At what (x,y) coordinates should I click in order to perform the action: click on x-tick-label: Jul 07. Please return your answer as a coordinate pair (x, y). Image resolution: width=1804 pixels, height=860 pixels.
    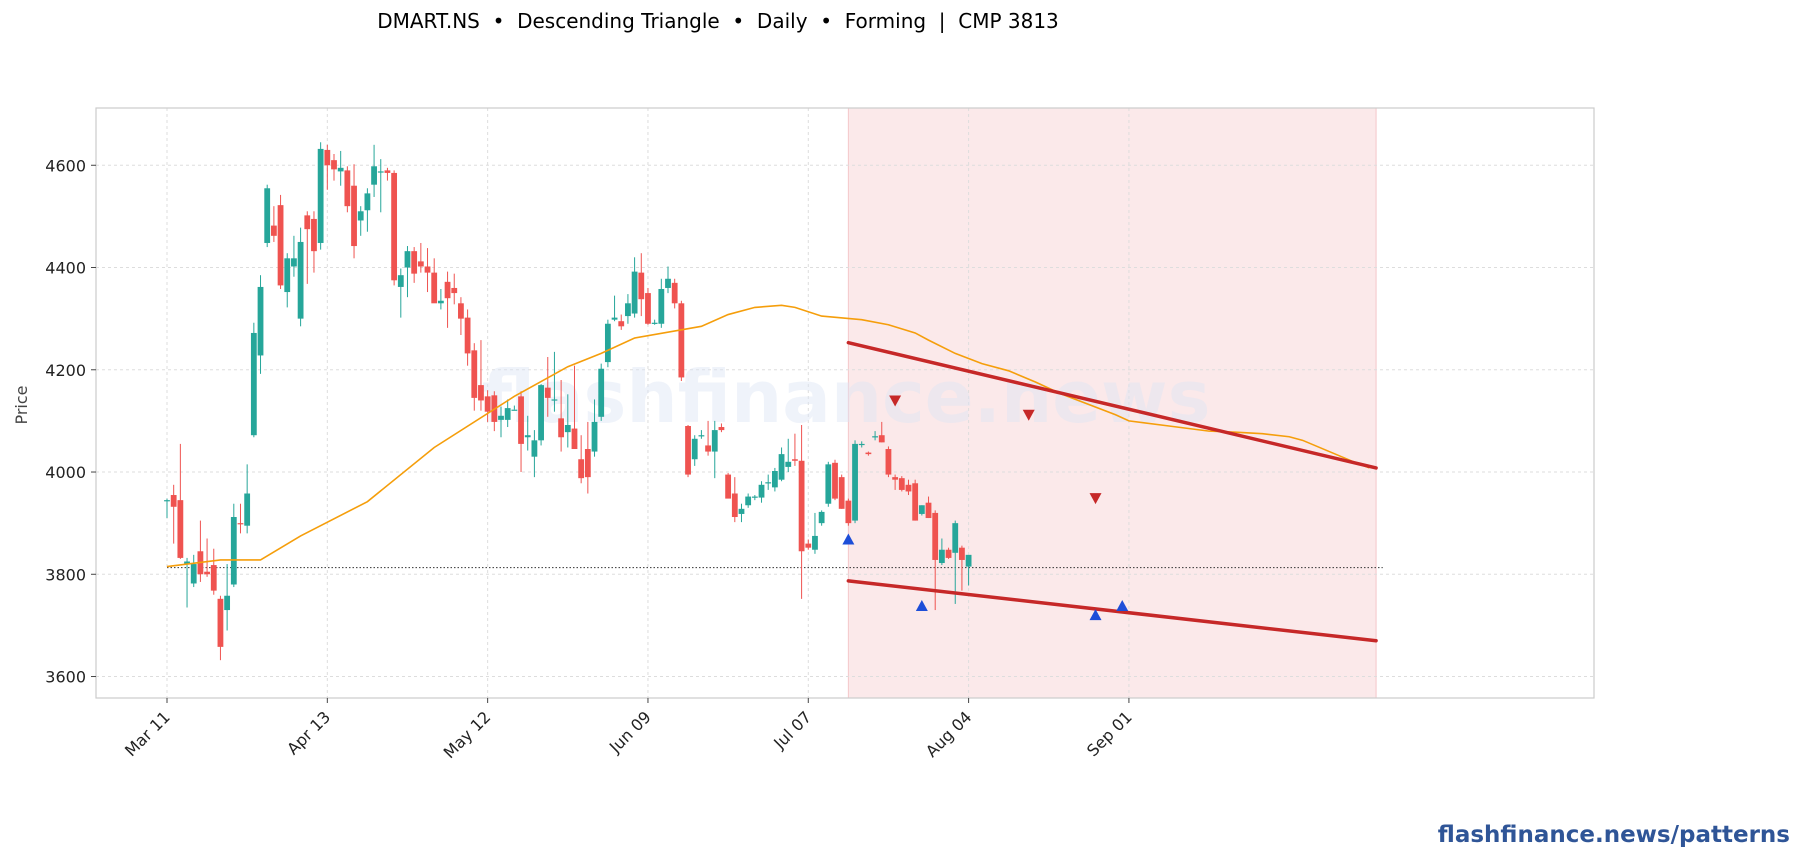
    Looking at the image, I should click on (792, 730).